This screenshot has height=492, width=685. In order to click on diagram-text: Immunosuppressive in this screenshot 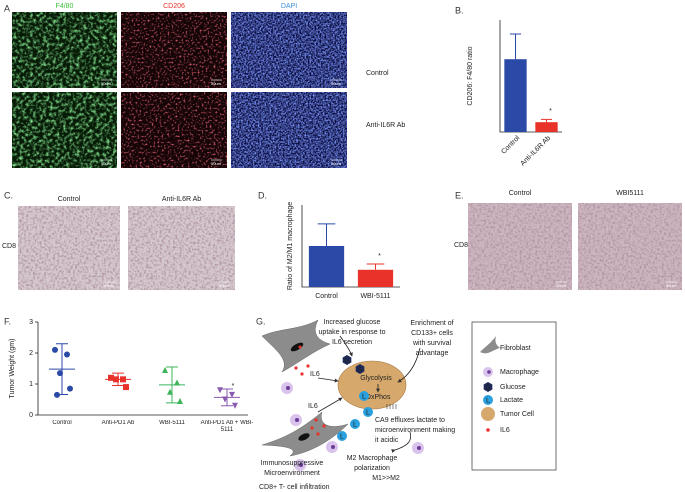, I will do `click(292, 463)`.